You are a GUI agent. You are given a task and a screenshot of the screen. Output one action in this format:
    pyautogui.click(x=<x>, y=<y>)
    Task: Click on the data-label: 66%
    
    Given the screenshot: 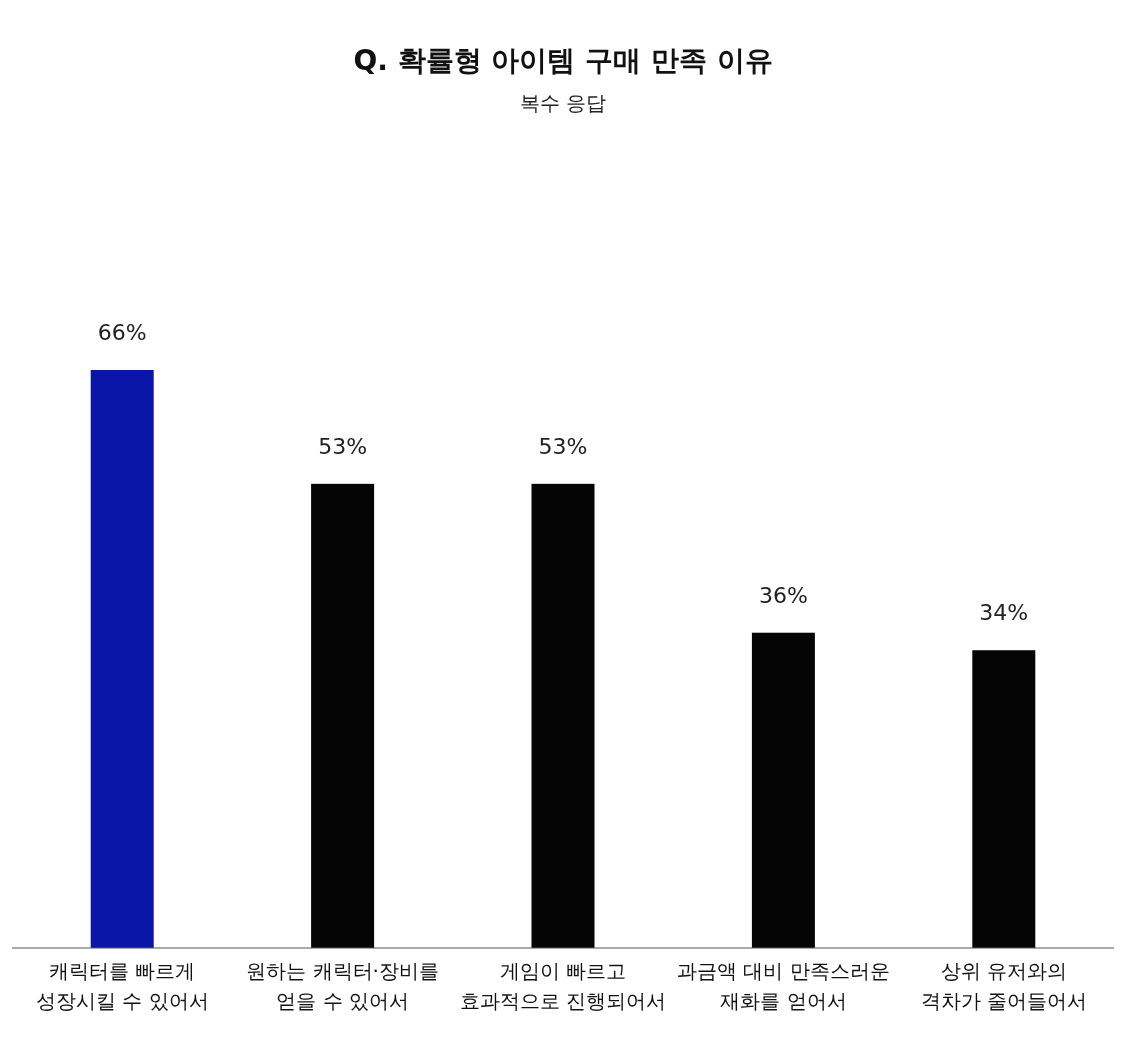 What is the action you would take?
    pyautogui.click(x=122, y=332)
    